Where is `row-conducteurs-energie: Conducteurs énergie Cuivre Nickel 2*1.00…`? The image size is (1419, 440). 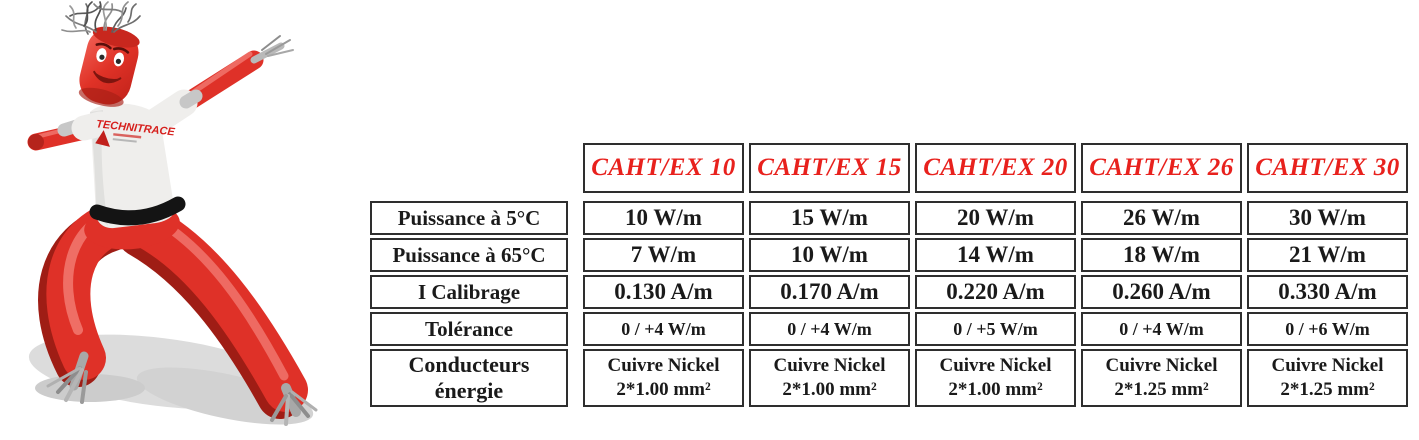
row-conducteurs-energie: Conducteurs énergie Cuivre Nickel 2*1.00… is located at coordinates (890, 378).